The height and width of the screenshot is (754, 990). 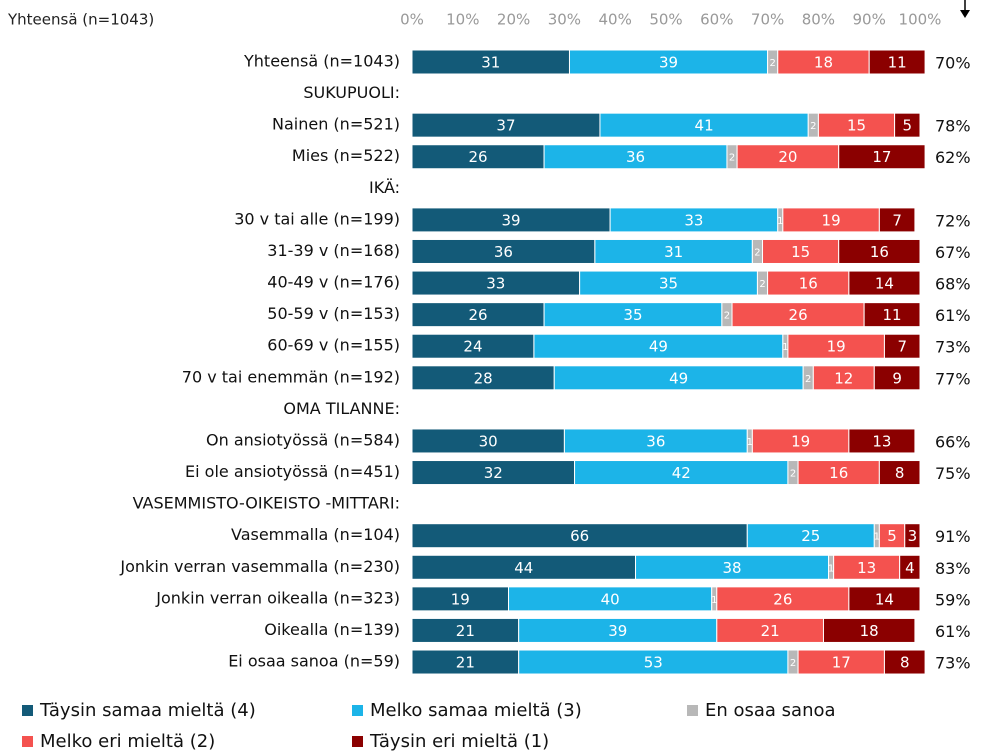 What do you see at coordinates (953, 252) in the screenshot?
I see `total-label: 67%` at bounding box center [953, 252].